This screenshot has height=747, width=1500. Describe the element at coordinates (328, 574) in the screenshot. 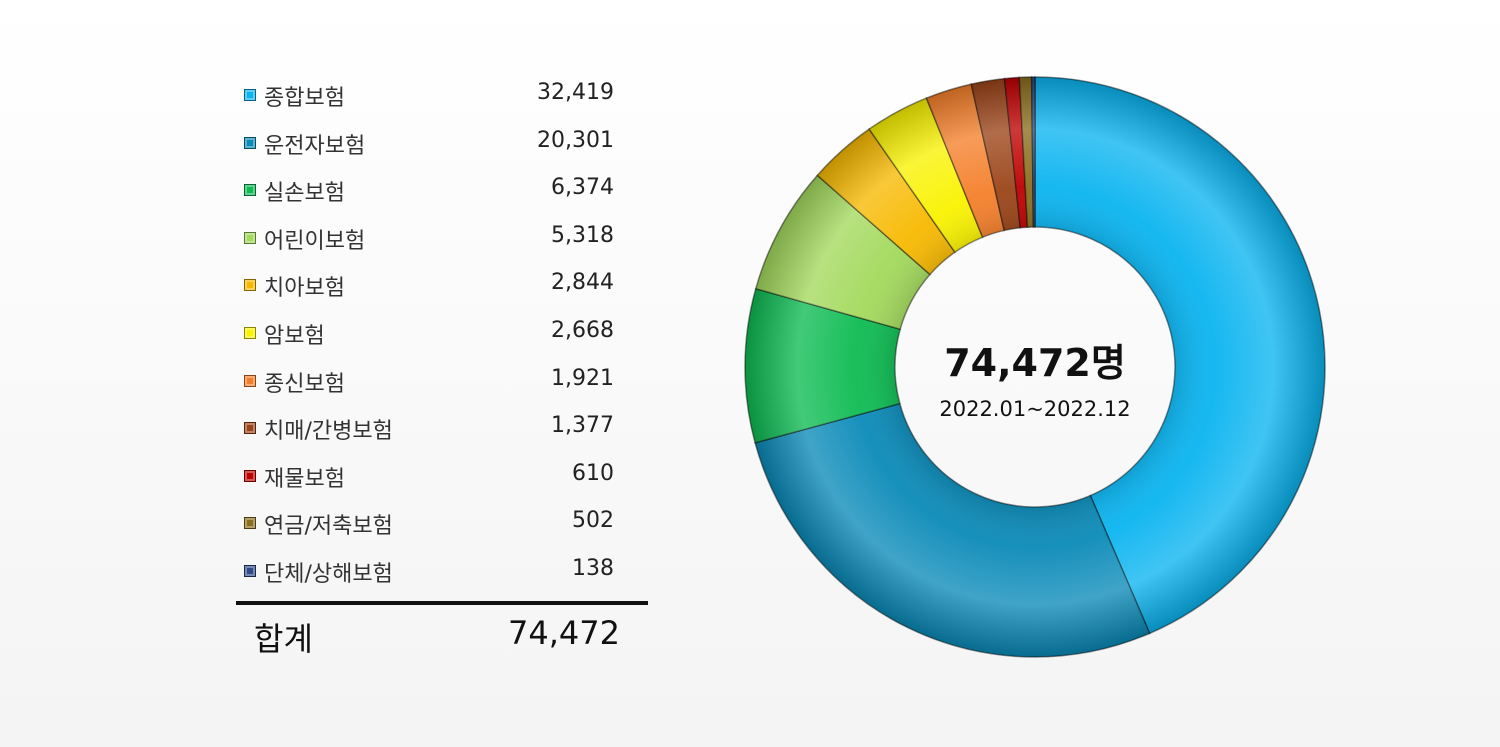

I see `legend-label: 단체/상해보험` at that location.